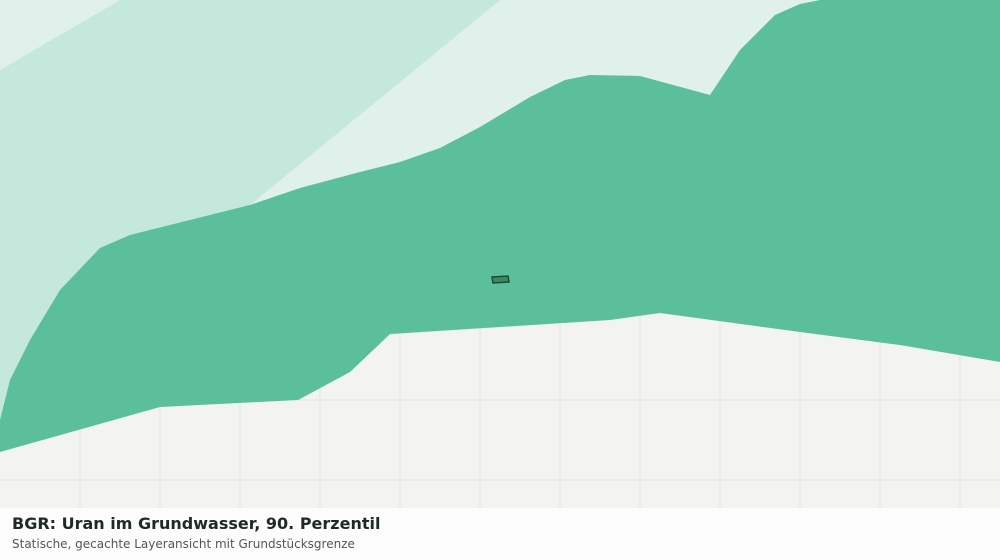 Image resolution: width=1000 pixels, height=560 pixels. What do you see at coordinates (196, 523) in the screenshot?
I see `map-title: BGR: Uran im Grundwasser, 90. Perzentil` at bounding box center [196, 523].